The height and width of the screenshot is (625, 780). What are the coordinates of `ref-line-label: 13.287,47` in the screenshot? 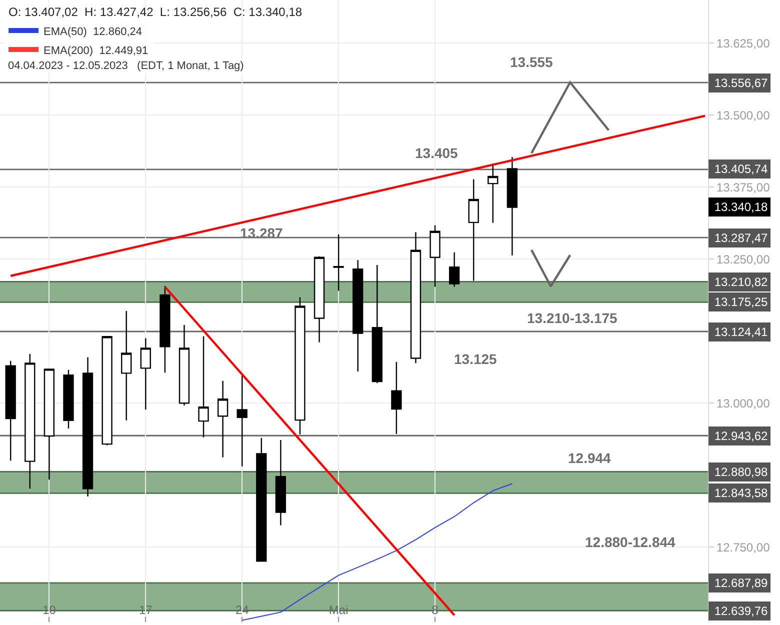 It's located at (739, 238).